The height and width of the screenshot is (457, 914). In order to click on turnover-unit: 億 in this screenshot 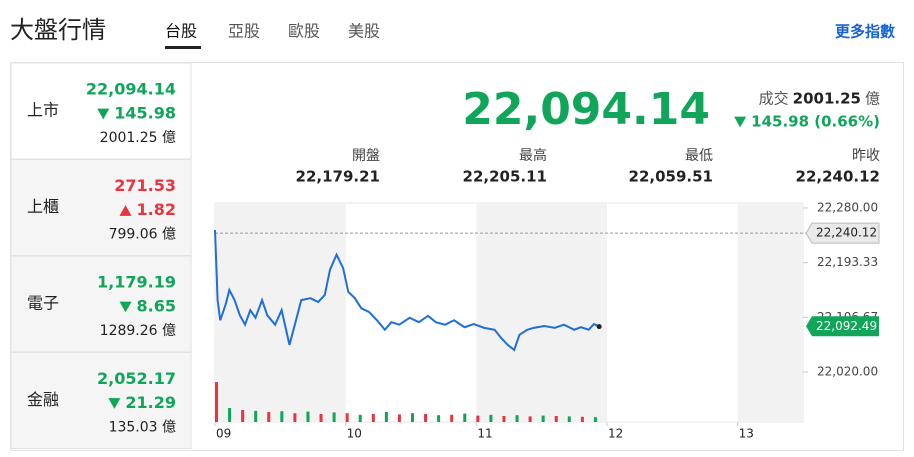, I will do `click(872, 99)`.